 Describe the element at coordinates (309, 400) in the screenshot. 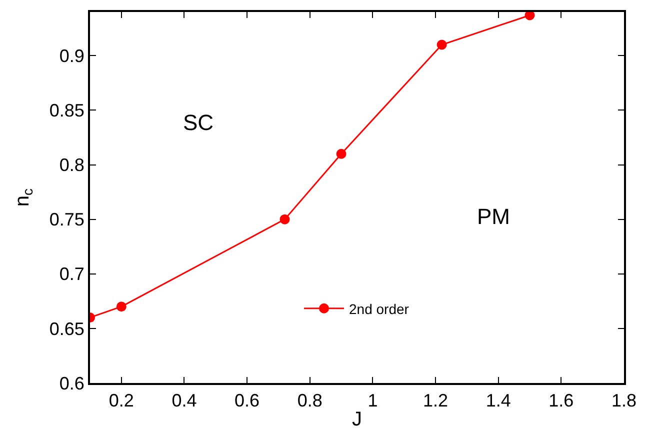

I see `x-tick-label: 0.8` at that location.